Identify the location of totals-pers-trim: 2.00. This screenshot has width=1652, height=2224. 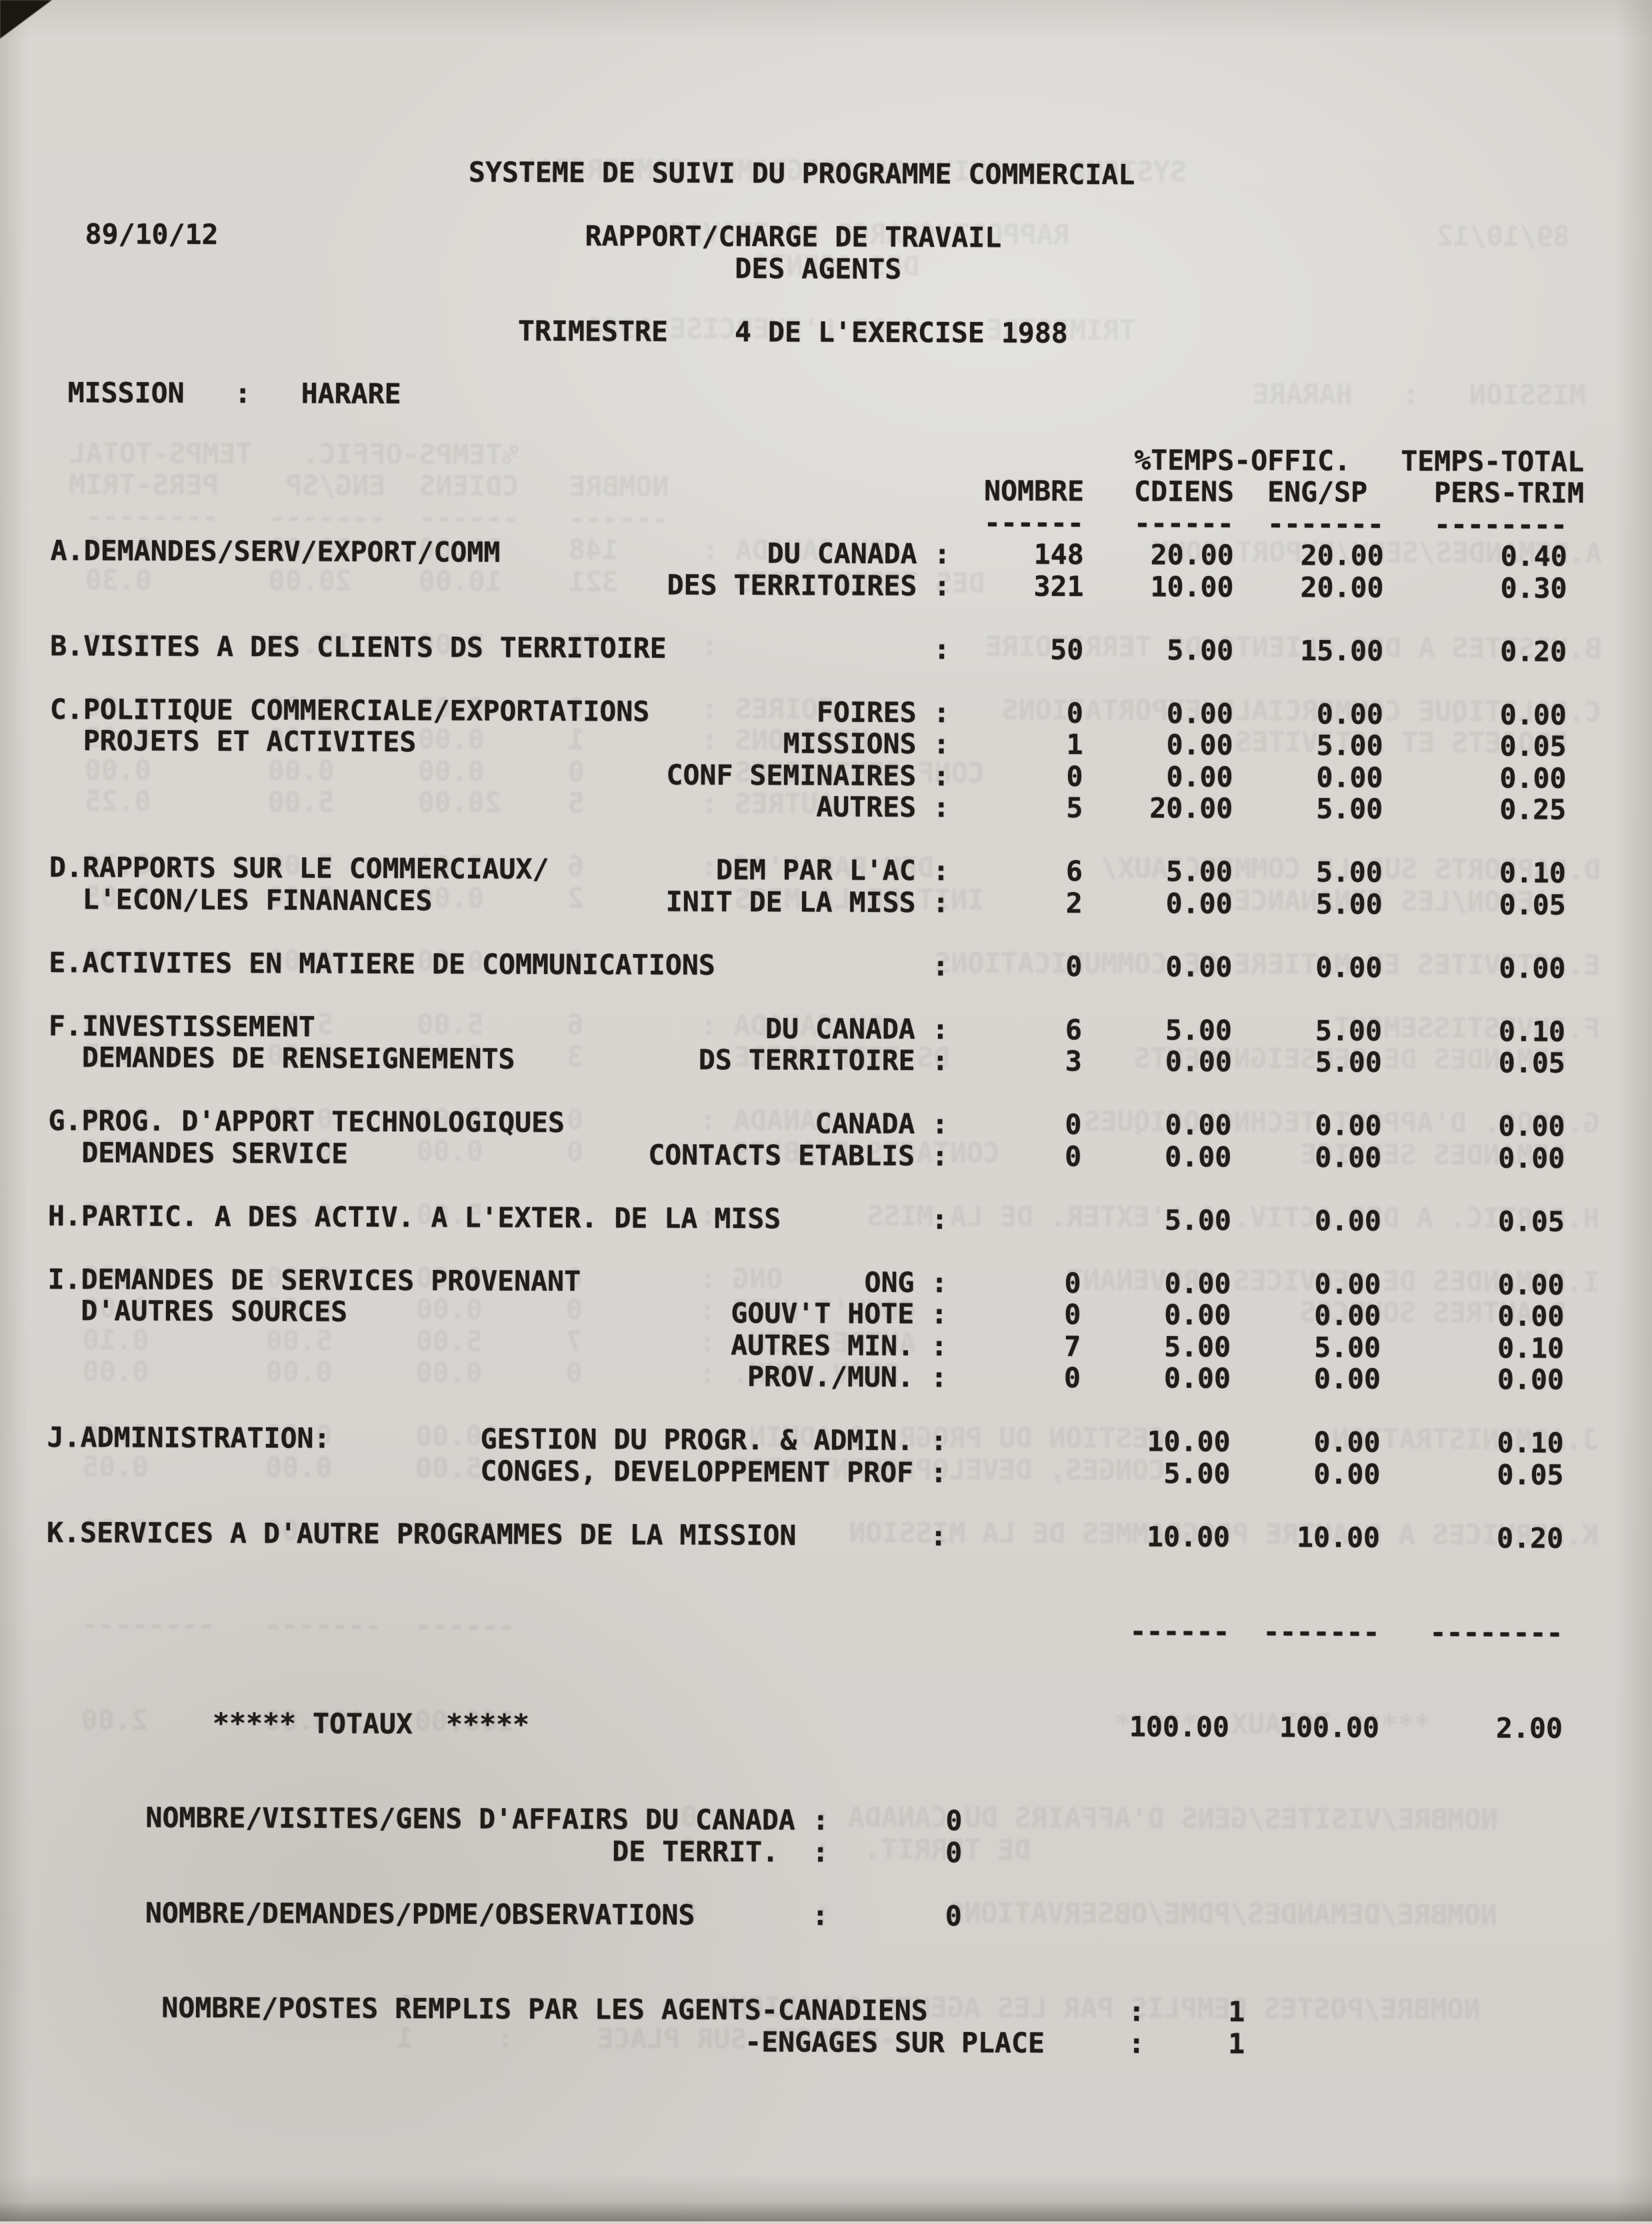
(1529, 1728).